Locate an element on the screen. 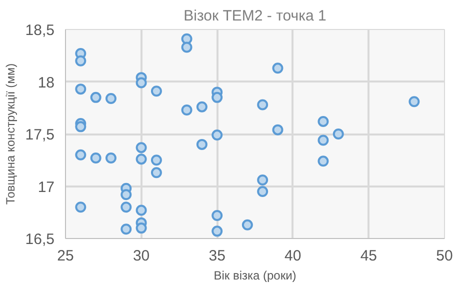  x-axis-title: Вік візка (роки) is located at coordinates (255, 275).